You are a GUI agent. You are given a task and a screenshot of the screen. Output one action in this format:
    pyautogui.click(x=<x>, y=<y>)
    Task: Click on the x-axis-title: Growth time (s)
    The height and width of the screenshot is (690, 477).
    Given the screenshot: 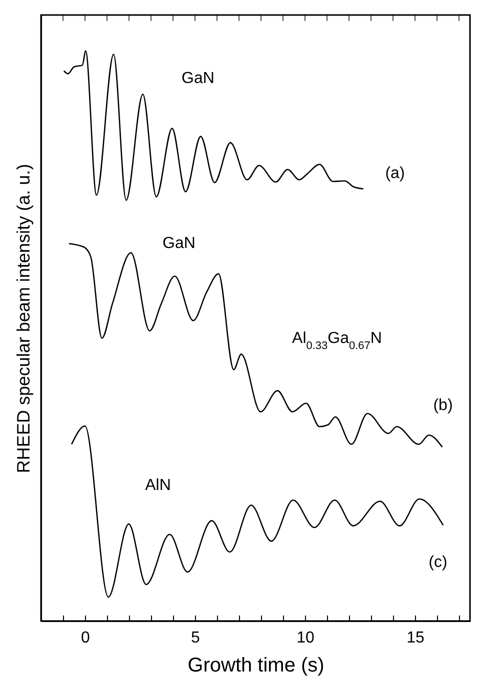 What is the action you would take?
    pyautogui.click(x=256, y=665)
    